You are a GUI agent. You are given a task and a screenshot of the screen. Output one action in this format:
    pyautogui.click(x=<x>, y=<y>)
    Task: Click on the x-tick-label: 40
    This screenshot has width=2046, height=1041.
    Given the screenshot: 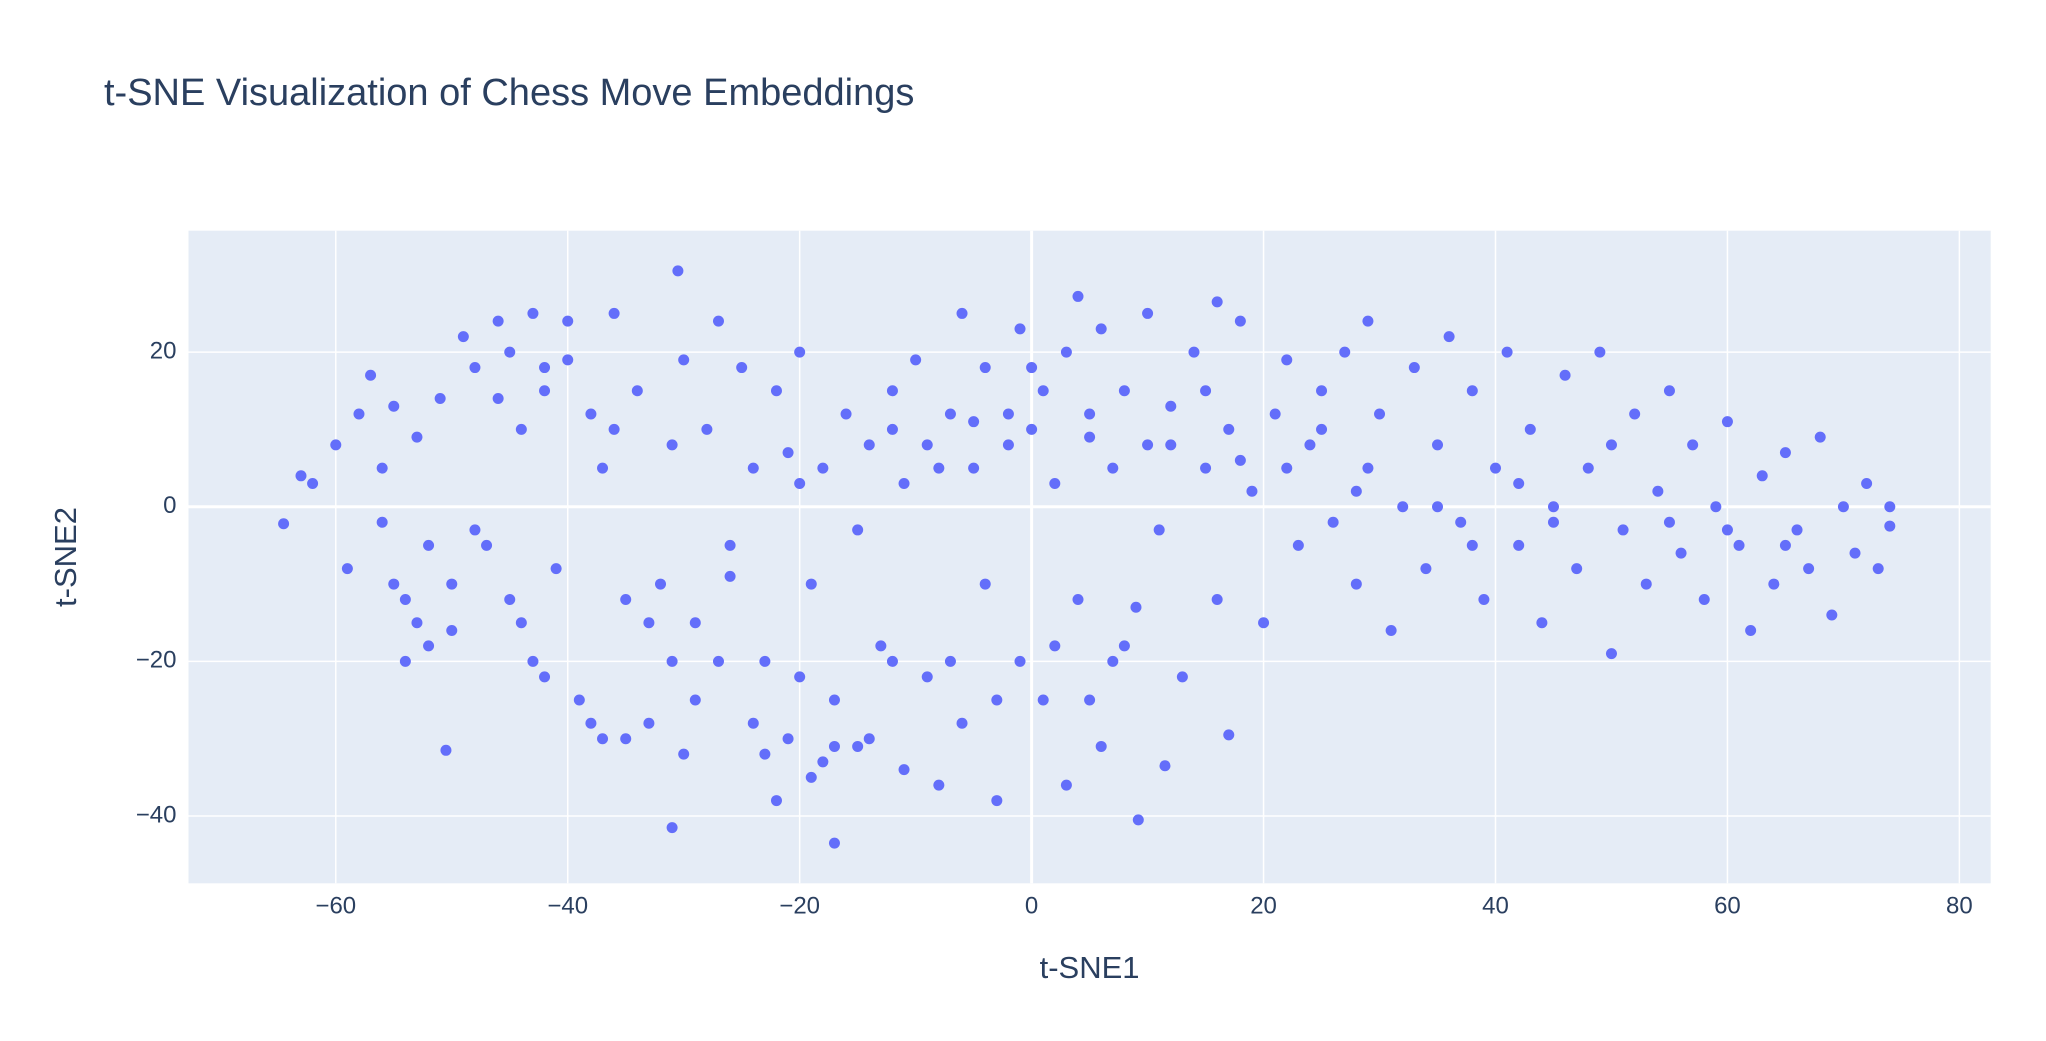 What is the action you would take?
    pyautogui.click(x=1495, y=906)
    